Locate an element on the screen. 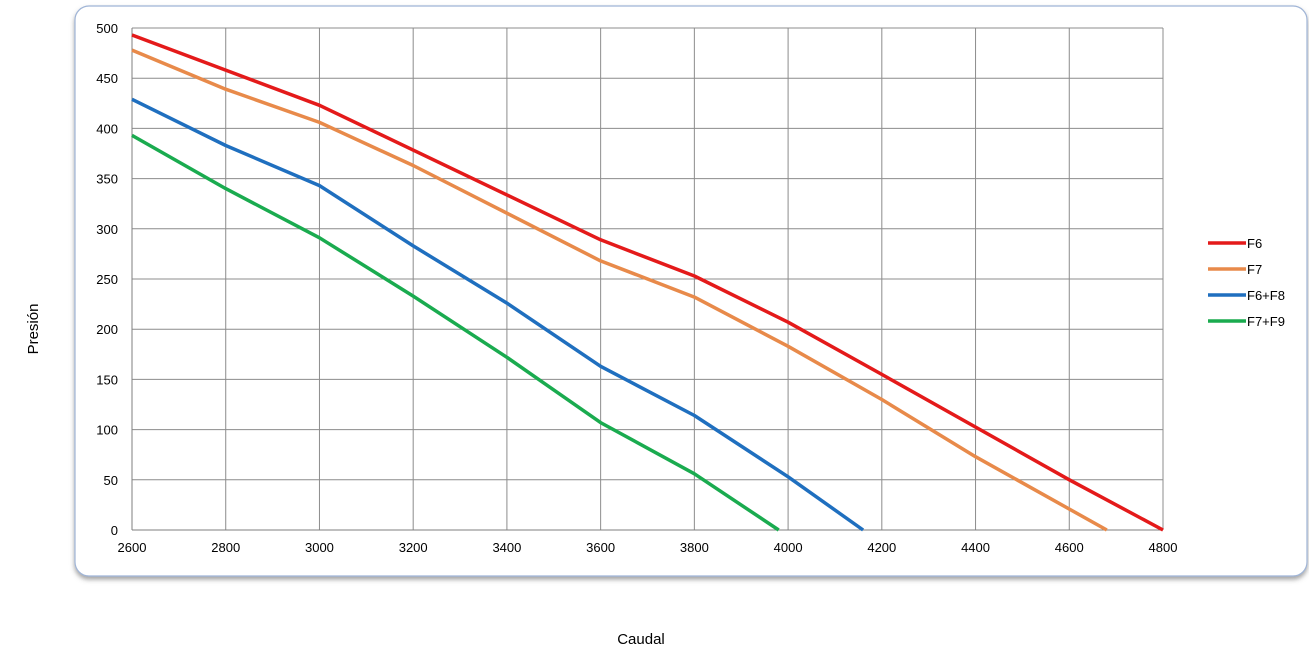 The width and height of the screenshot is (1309, 655). legend-f6-plus-f8-label: F6+F8 is located at coordinates (1266, 295).